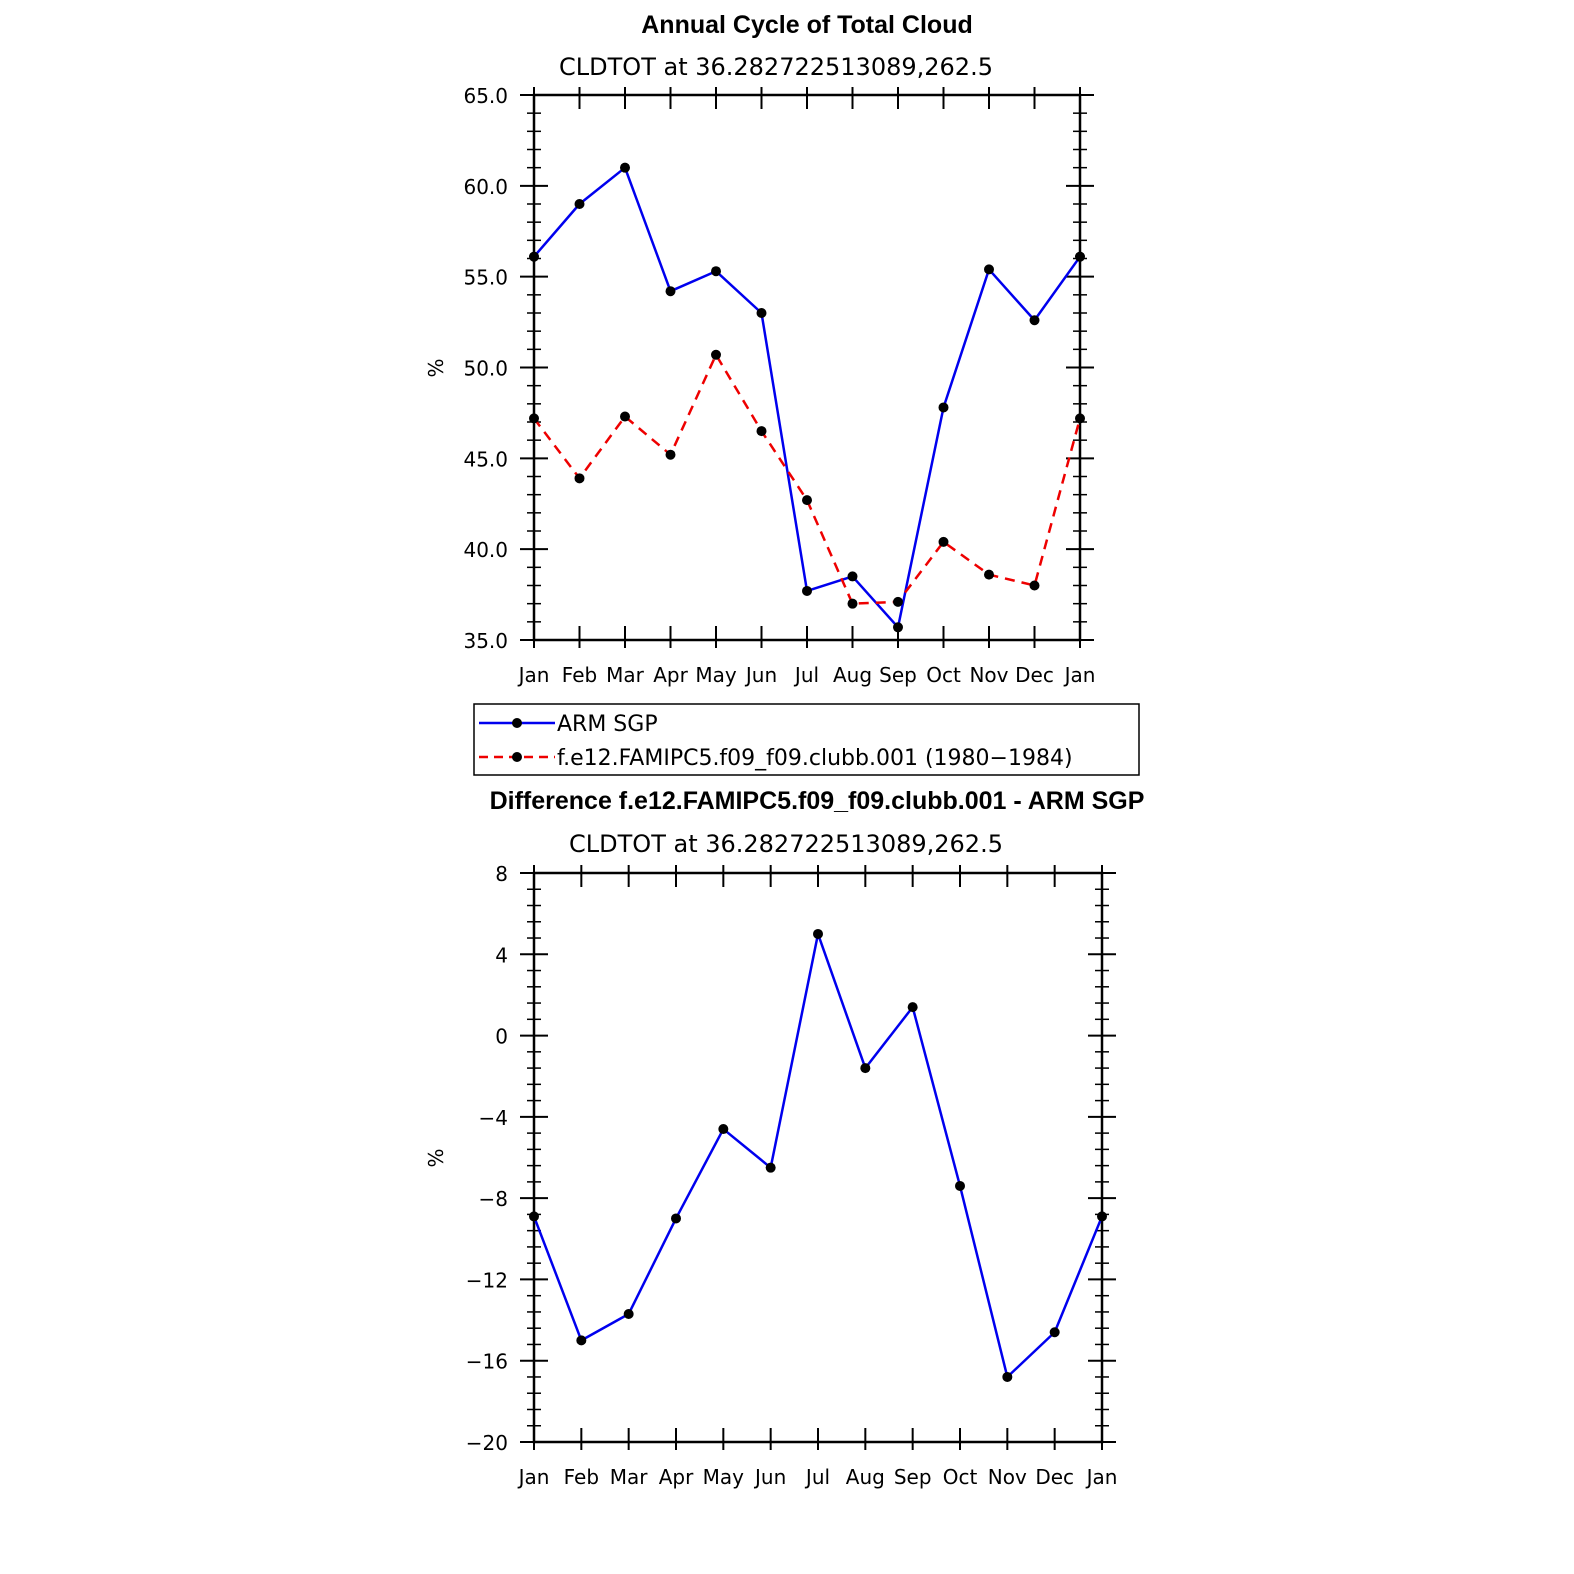 The width and height of the screenshot is (1574, 1574). Describe the element at coordinates (436, 1157) in the screenshot. I see `chart2-ylabel: %` at that location.